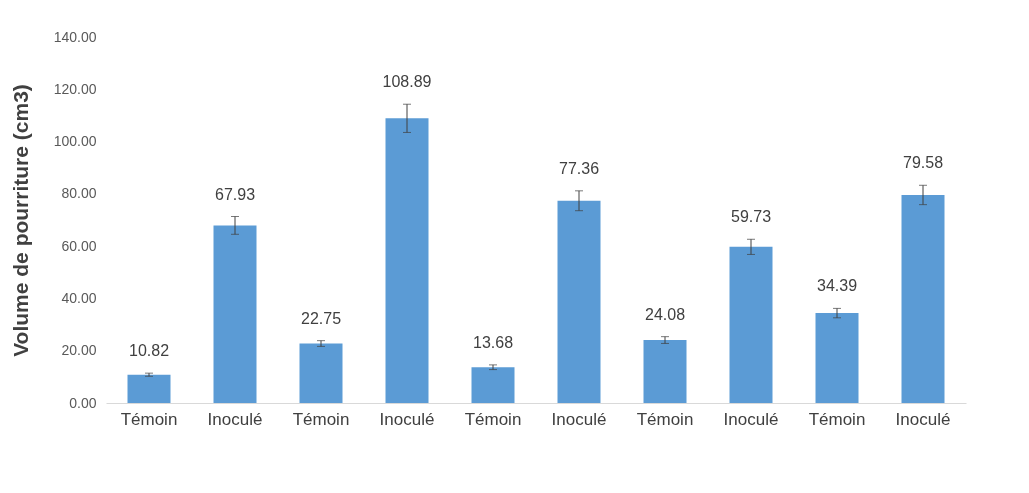 This screenshot has height=493, width=1029. I want to click on y-tick-label: 80.00, so click(79, 193).